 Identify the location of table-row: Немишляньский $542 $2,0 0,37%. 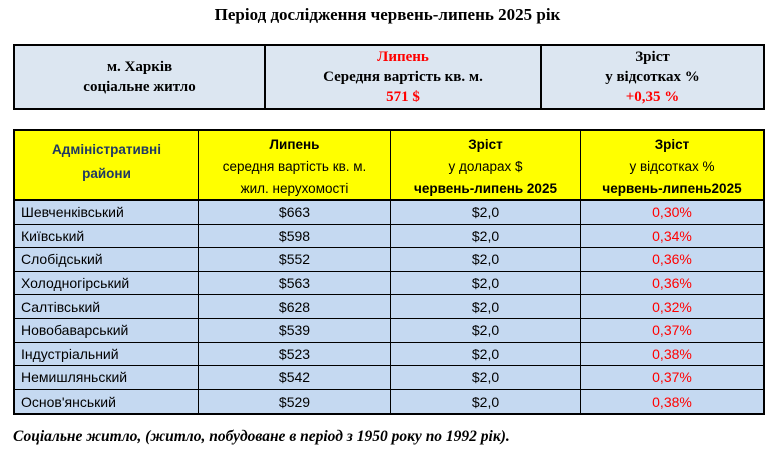
(389, 378).